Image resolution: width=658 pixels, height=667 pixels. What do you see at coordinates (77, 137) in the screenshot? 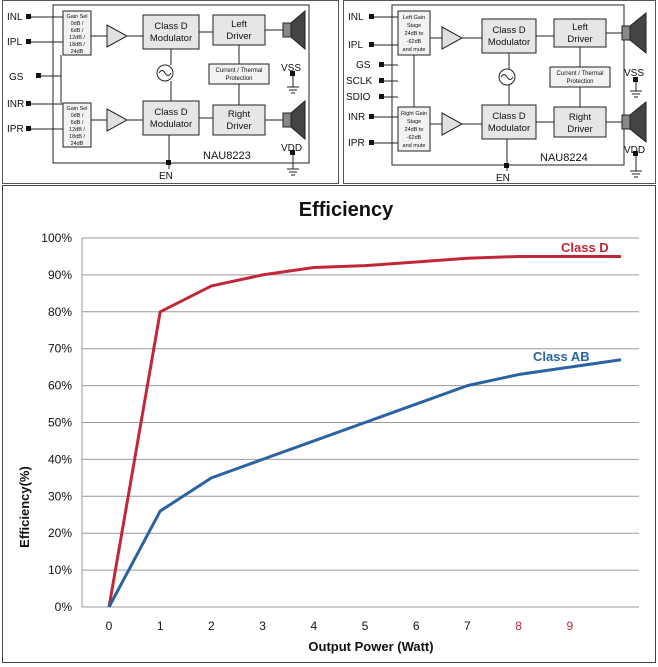
I see `gain-bottom-line: 18dB /` at bounding box center [77, 137].